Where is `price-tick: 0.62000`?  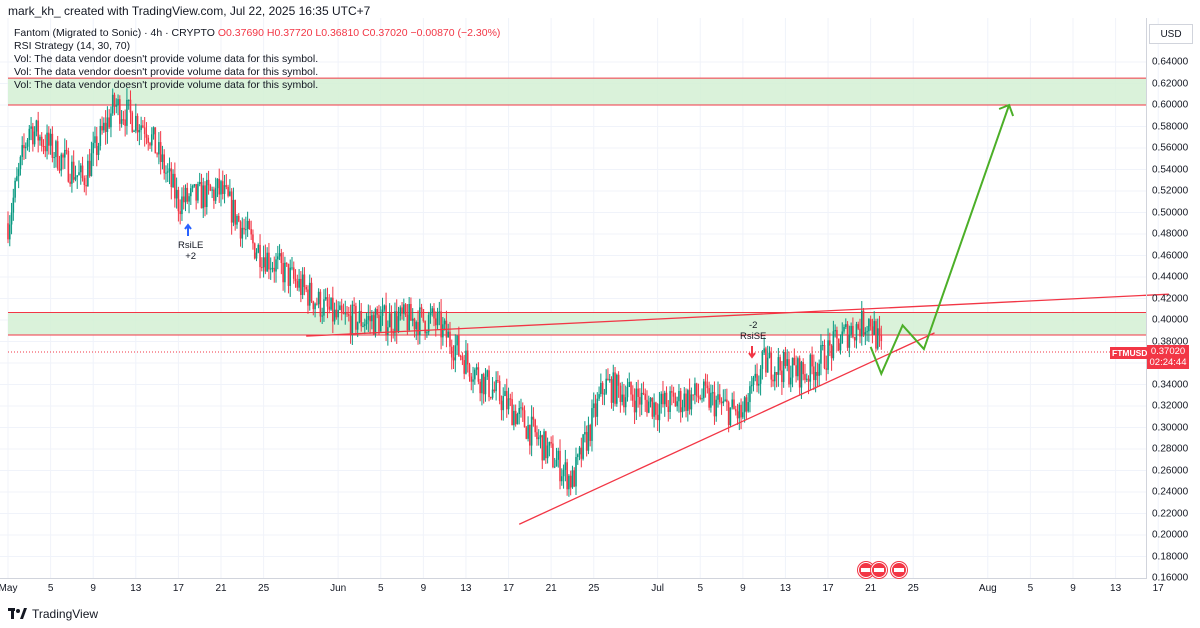
price-tick: 0.62000 is located at coordinates (1170, 83).